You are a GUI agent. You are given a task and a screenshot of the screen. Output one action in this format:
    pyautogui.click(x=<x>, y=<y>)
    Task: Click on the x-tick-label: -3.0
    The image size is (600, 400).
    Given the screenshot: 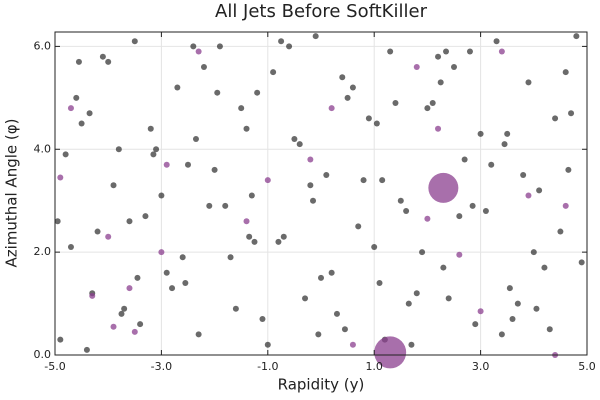 What is the action you would take?
    pyautogui.click(x=161, y=366)
    